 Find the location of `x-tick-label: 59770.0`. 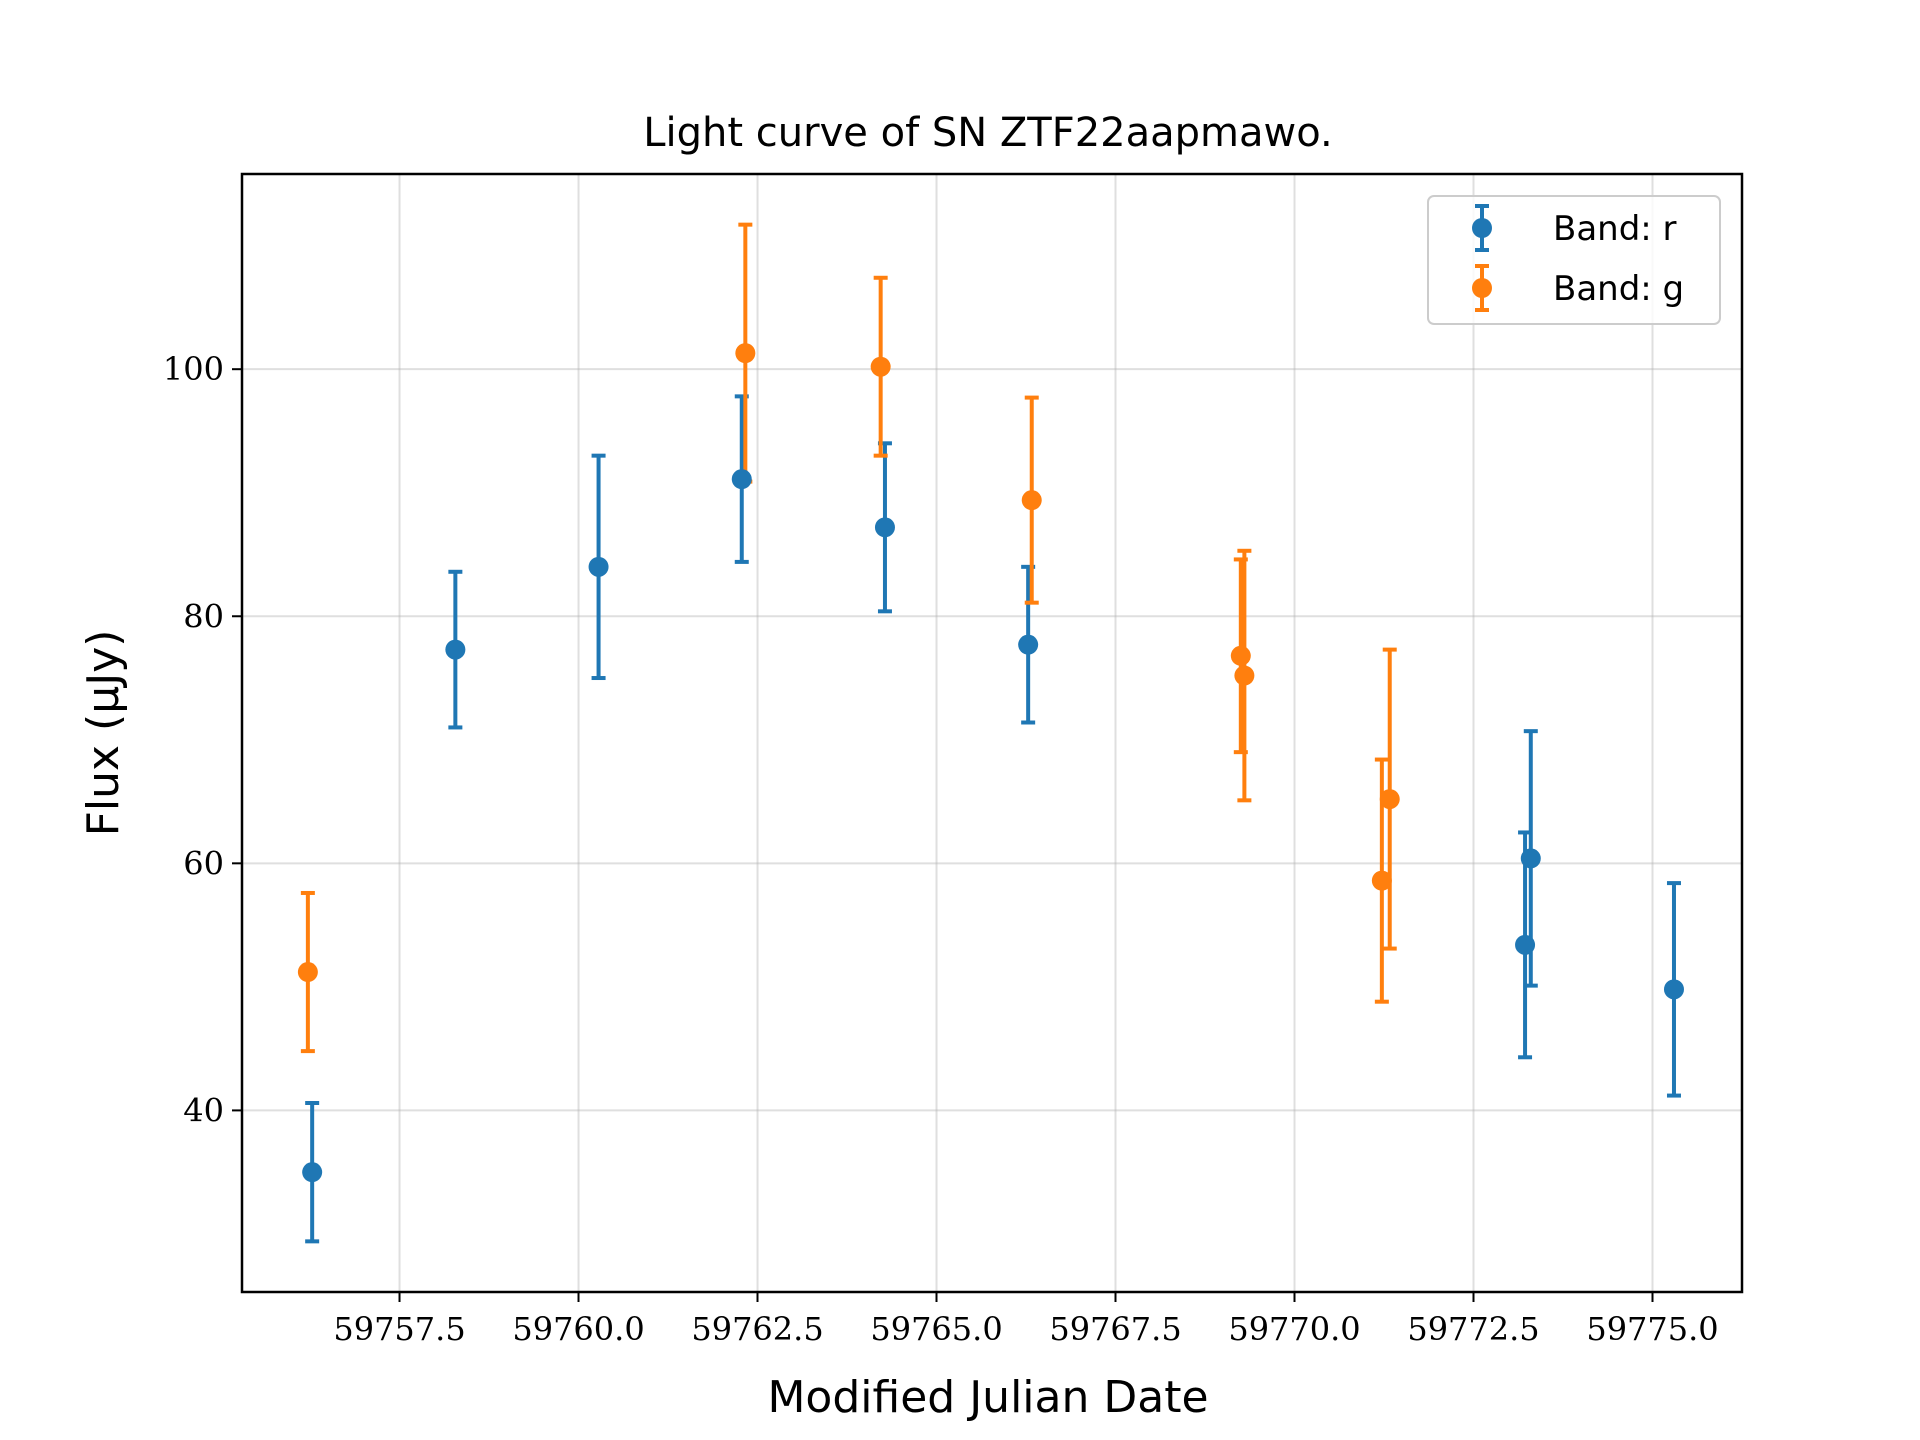

x-tick-label: 59770.0 is located at coordinates (1294, 1329).